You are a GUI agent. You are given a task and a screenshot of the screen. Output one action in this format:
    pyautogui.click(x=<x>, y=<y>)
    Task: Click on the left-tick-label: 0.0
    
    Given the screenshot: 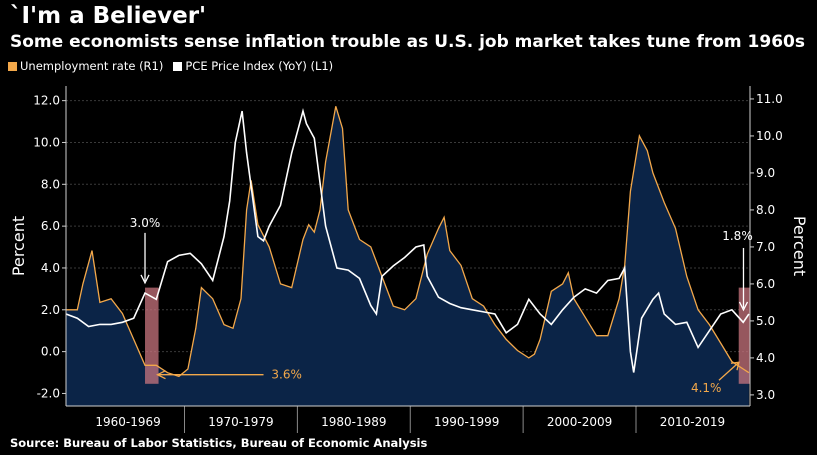 What is the action you would take?
    pyautogui.click(x=50, y=352)
    